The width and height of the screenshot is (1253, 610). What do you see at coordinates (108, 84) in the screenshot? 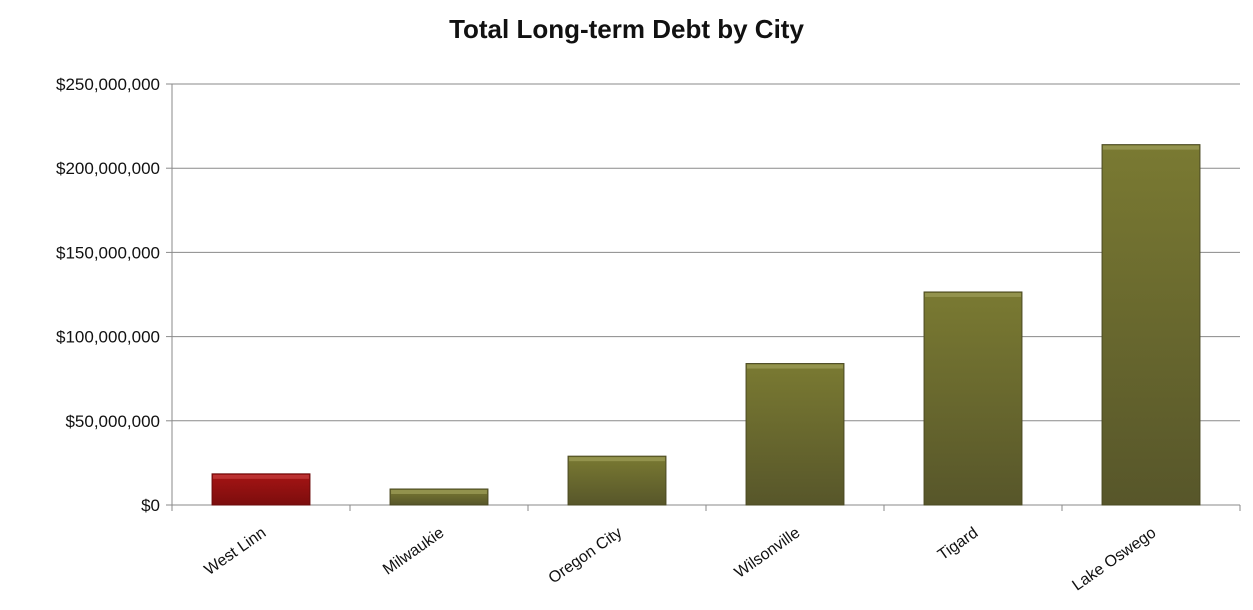
I see `y-tick-label: $250,000,000` at bounding box center [108, 84].